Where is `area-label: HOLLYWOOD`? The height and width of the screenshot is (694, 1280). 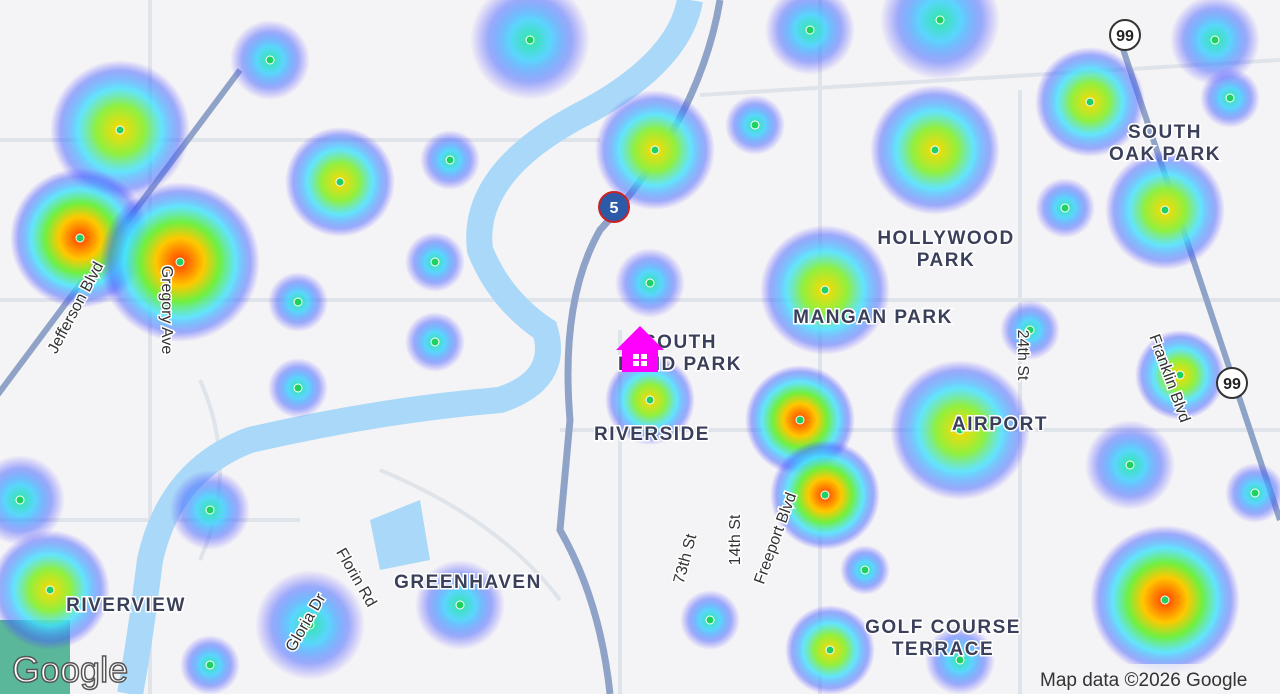 area-label: HOLLYWOOD is located at coordinates (945, 238).